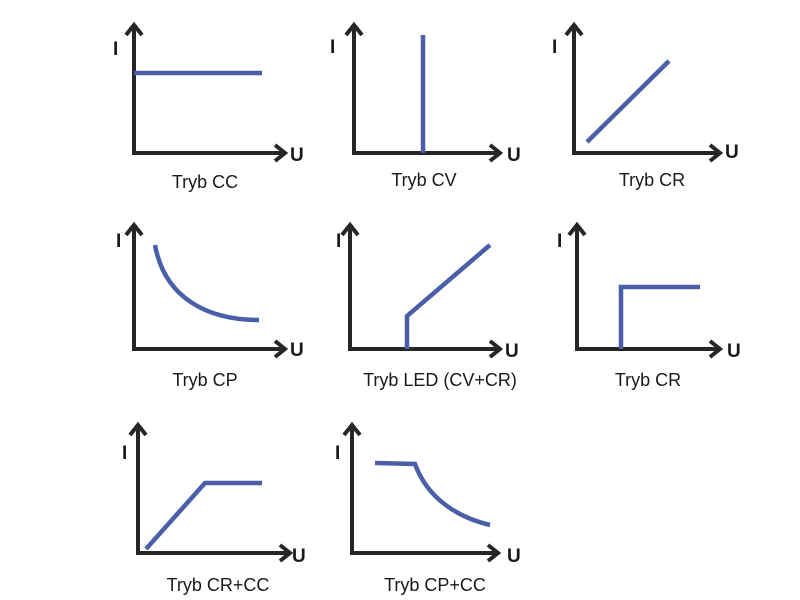 The height and width of the screenshot is (600, 800). Describe the element at coordinates (435, 585) in the screenshot. I see `panel-caption: Tryb CP+CC` at that location.